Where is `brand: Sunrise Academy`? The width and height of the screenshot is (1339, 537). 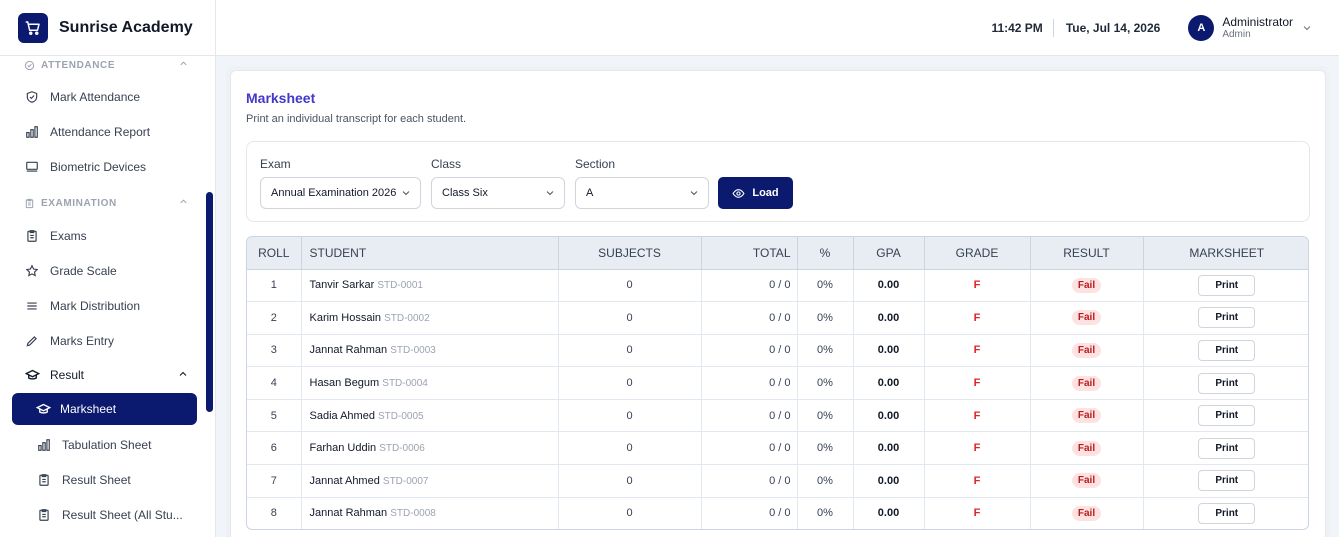
brand: Sunrise Academy is located at coordinates (108, 28).